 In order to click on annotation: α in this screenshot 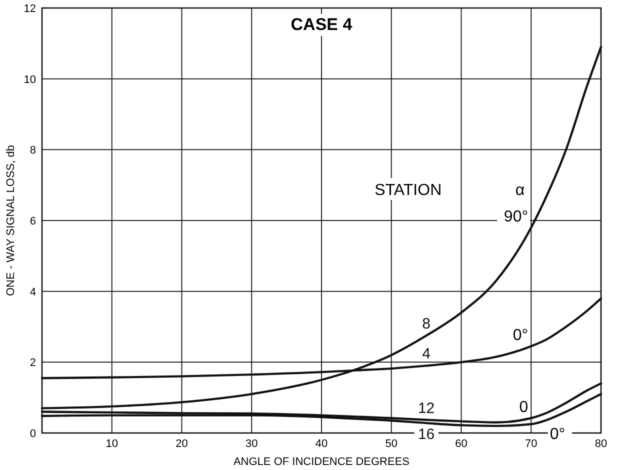, I will do `click(520, 190)`.